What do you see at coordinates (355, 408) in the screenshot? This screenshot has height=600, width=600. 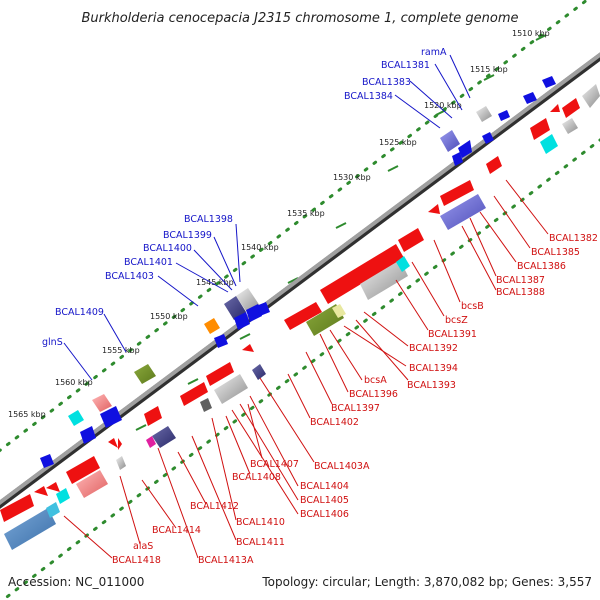 I see `gene-label-bcal1397: BCAL1397` at bounding box center [355, 408].